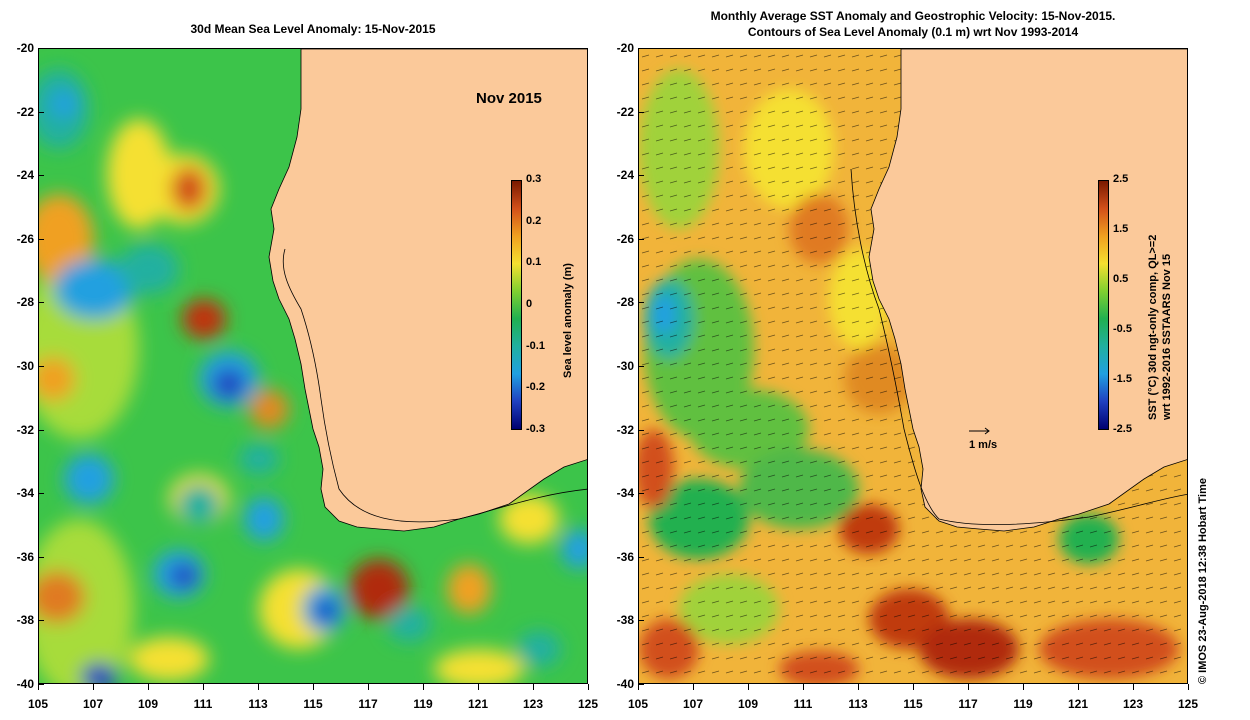 The height and width of the screenshot is (720, 1250). Describe the element at coordinates (638, 704) in the screenshot. I see `right-lon-tick-label: 105` at that location.